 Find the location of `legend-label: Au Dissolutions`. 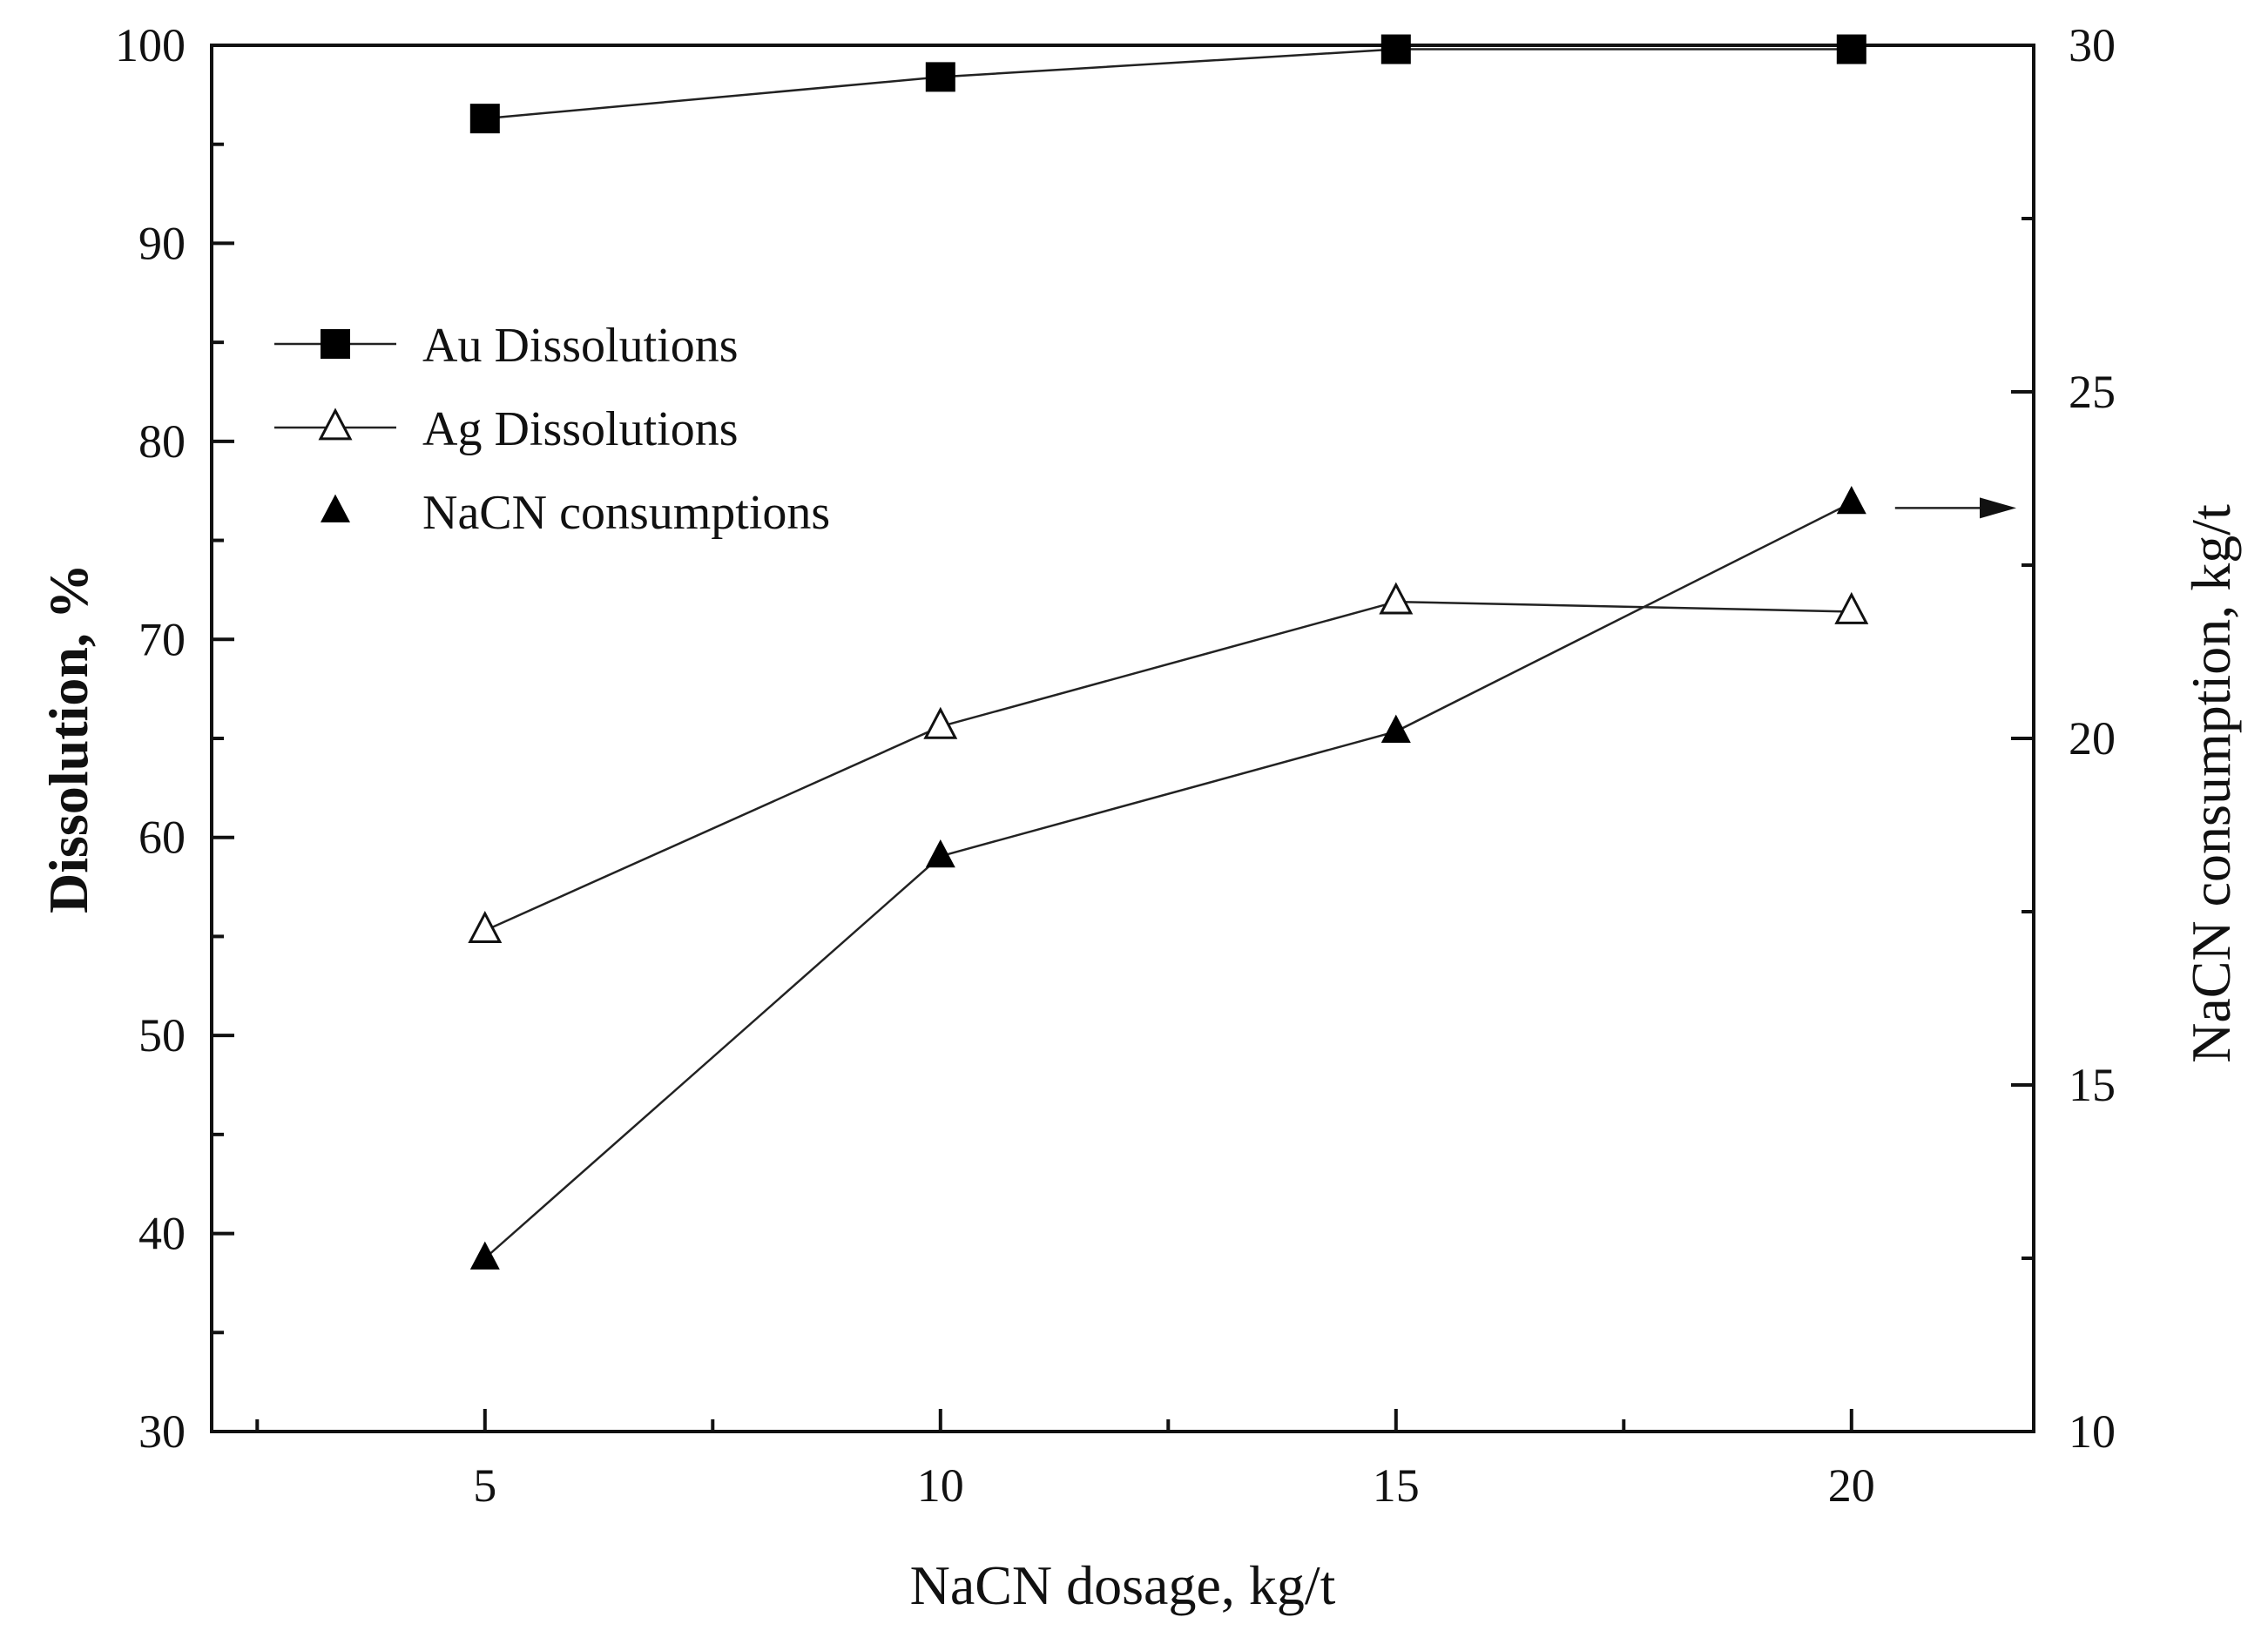

legend-label: Au Dissolutions is located at coordinates (580, 346).